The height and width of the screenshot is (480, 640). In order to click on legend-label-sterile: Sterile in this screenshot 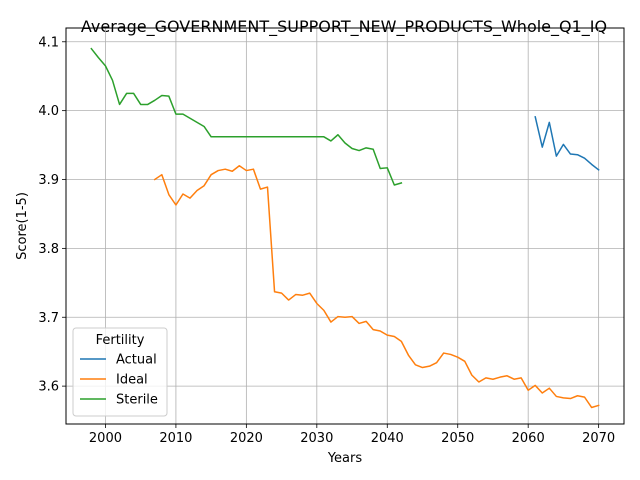, I will do `click(137, 400)`.